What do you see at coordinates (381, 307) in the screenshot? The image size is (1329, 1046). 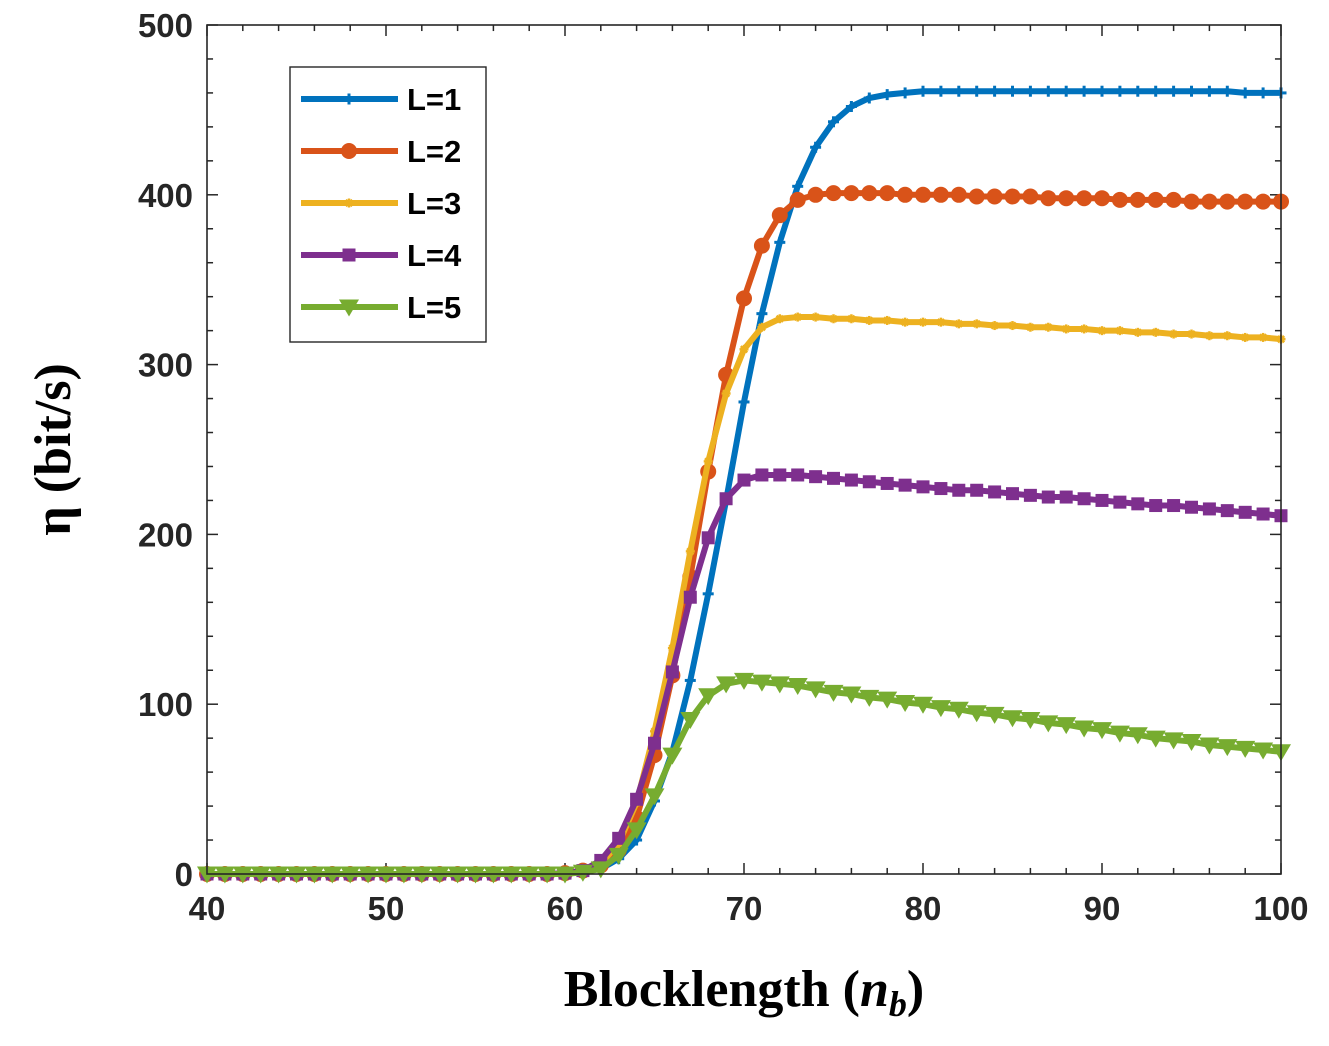 I see `legend-item: L=5` at bounding box center [381, 307].